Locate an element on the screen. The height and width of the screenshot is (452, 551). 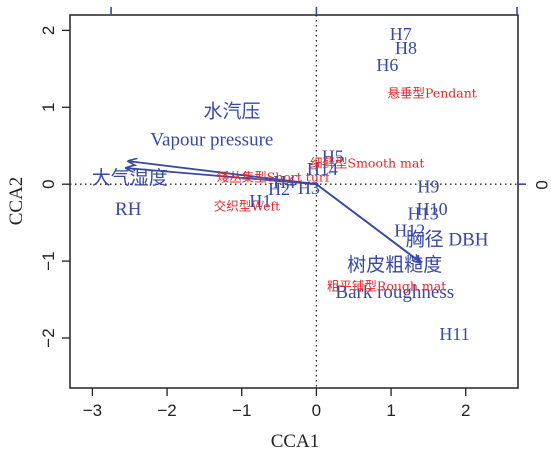
x-axis: −3 −2 −1 0 1 2 is located at coordinates (276, 404).